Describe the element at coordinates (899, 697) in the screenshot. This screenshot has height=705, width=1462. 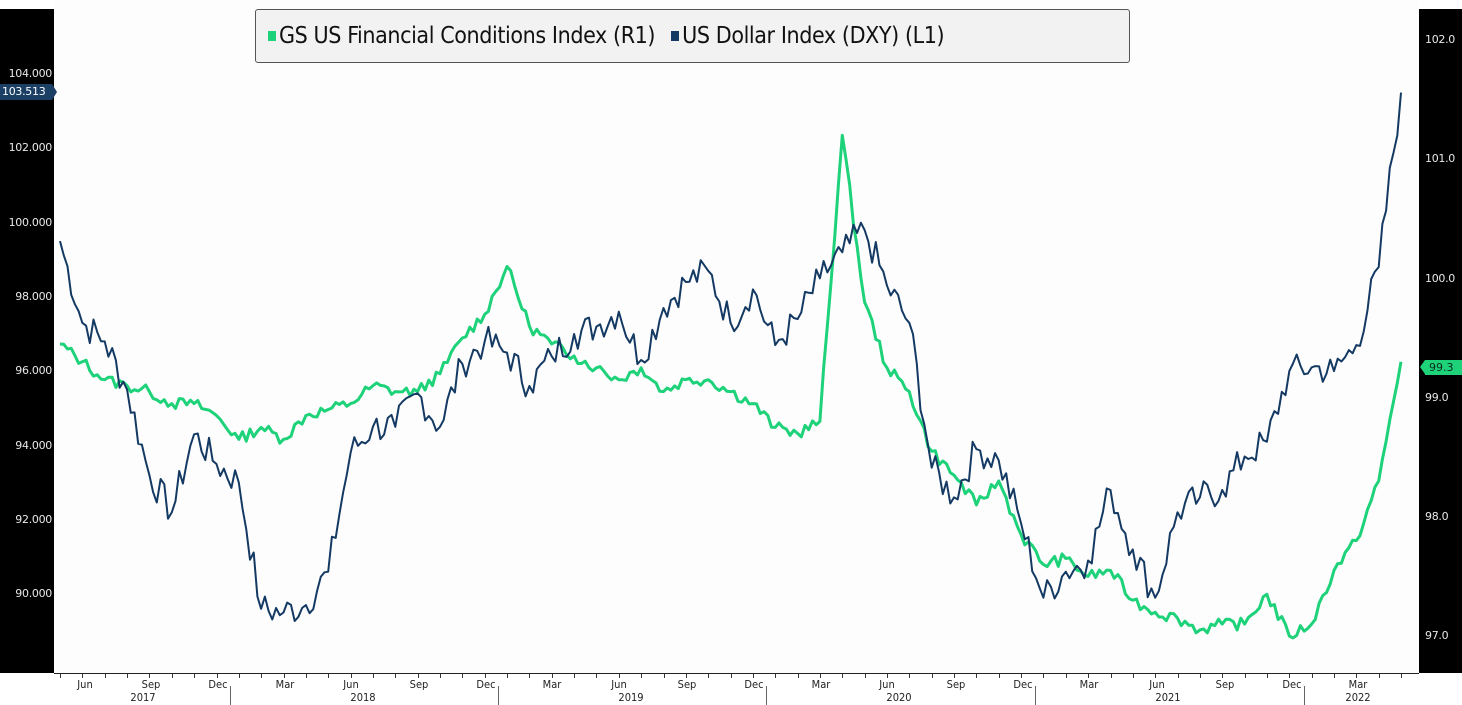
I see `x-year-label: 2020` at that location.